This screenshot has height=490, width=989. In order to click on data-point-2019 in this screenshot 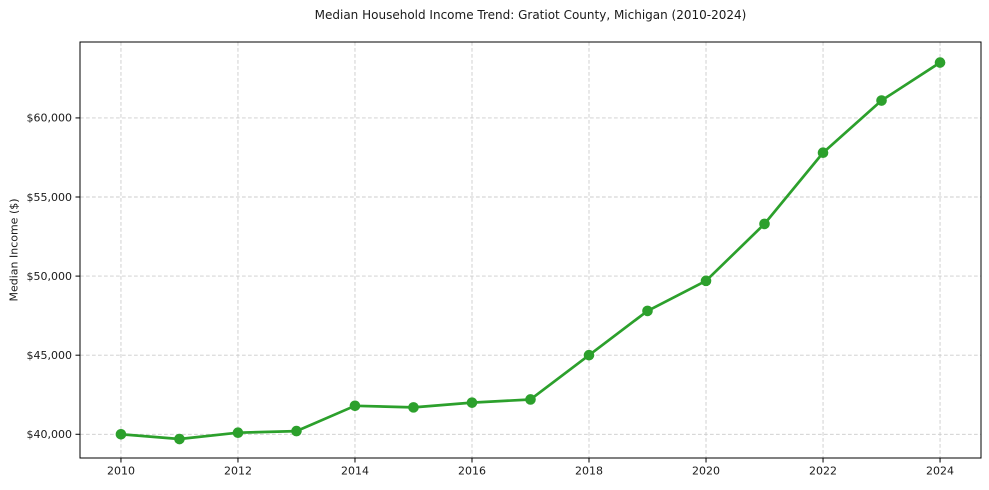, I will do `click(647, 311)`.